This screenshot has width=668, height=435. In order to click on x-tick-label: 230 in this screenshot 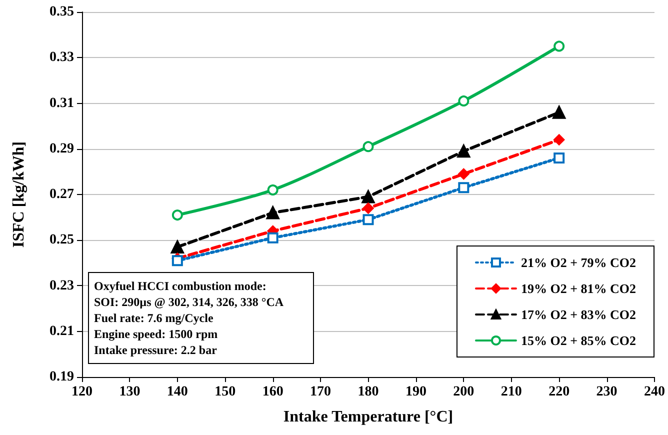, I will do `click(607, 392)`.